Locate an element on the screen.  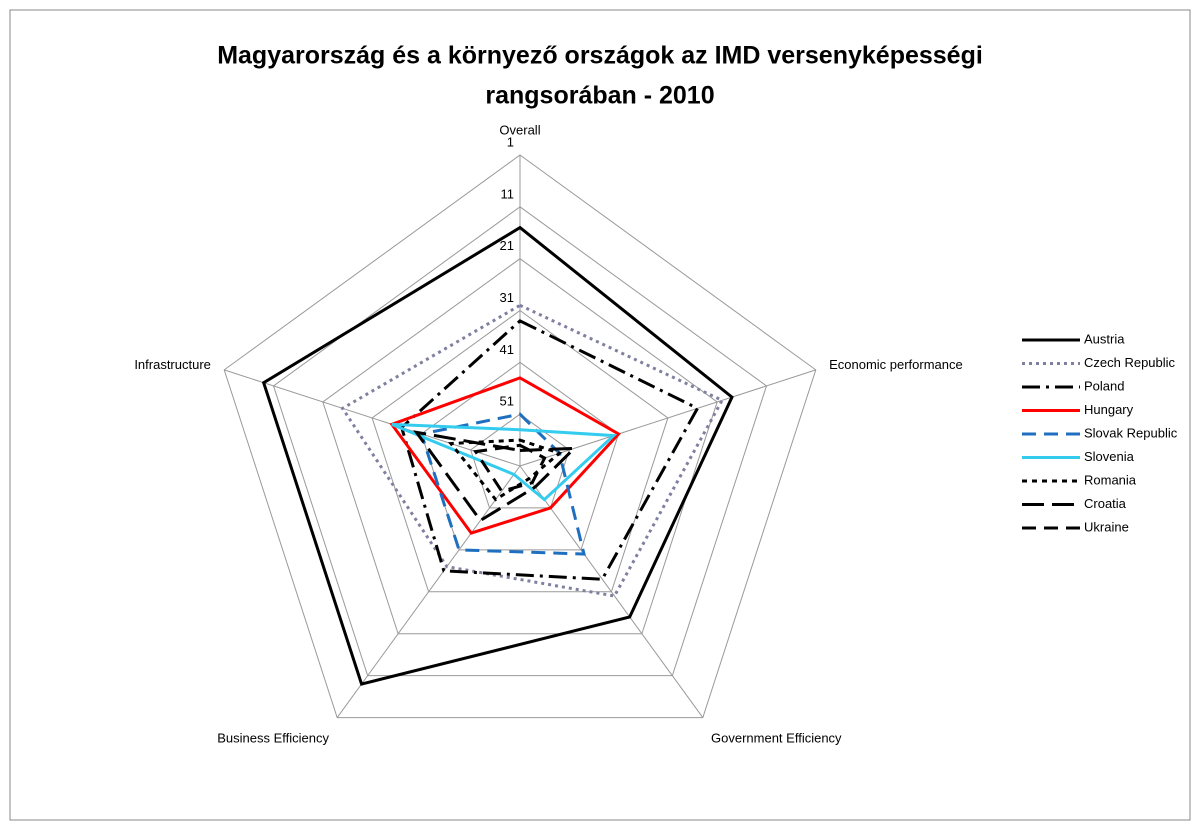
legend-label: Slovenia is located at coordinates (1109, 456).